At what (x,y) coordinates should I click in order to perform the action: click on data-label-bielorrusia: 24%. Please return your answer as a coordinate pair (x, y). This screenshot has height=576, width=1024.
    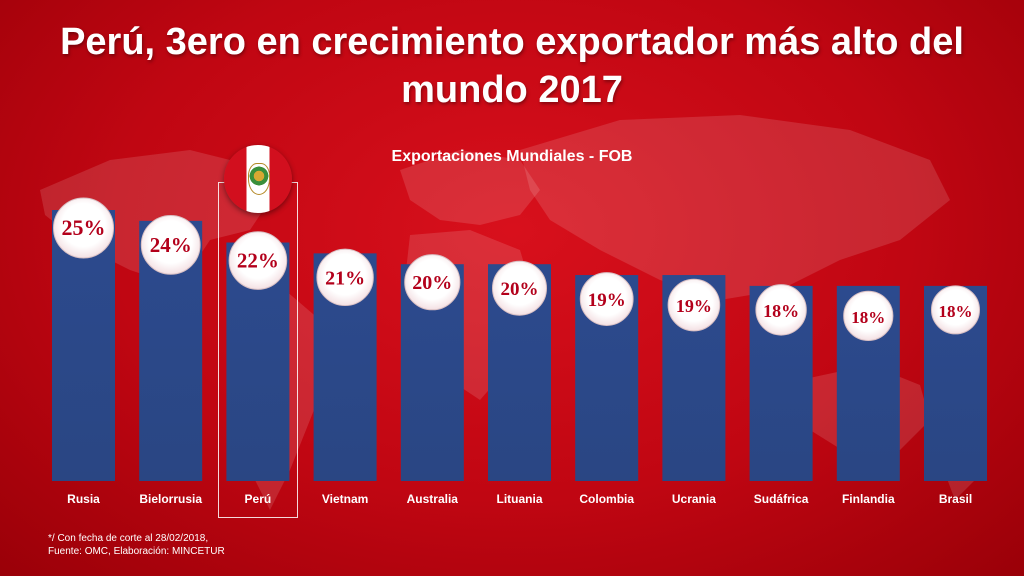
    Looking at the image, I should click on (171, 245).